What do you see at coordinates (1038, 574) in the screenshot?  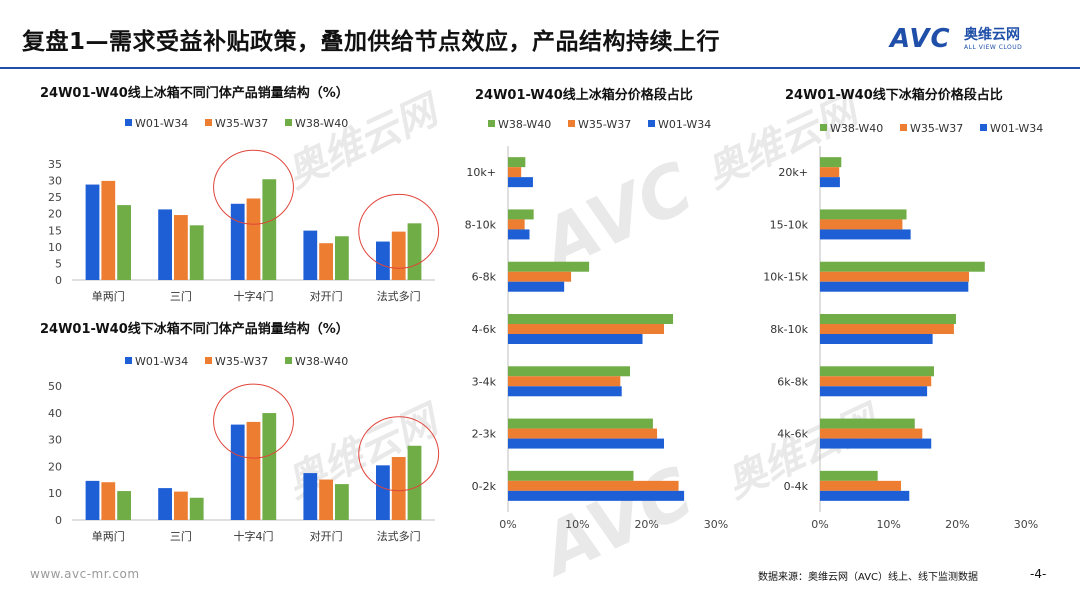 I see `page-number: -4-` at bounding box center [1038, 574].